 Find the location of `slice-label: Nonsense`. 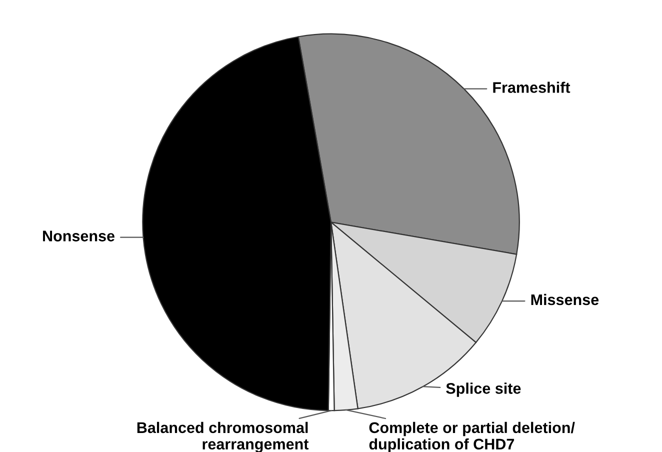

slice-label: Nonsense is located at coordinates (79, 236).